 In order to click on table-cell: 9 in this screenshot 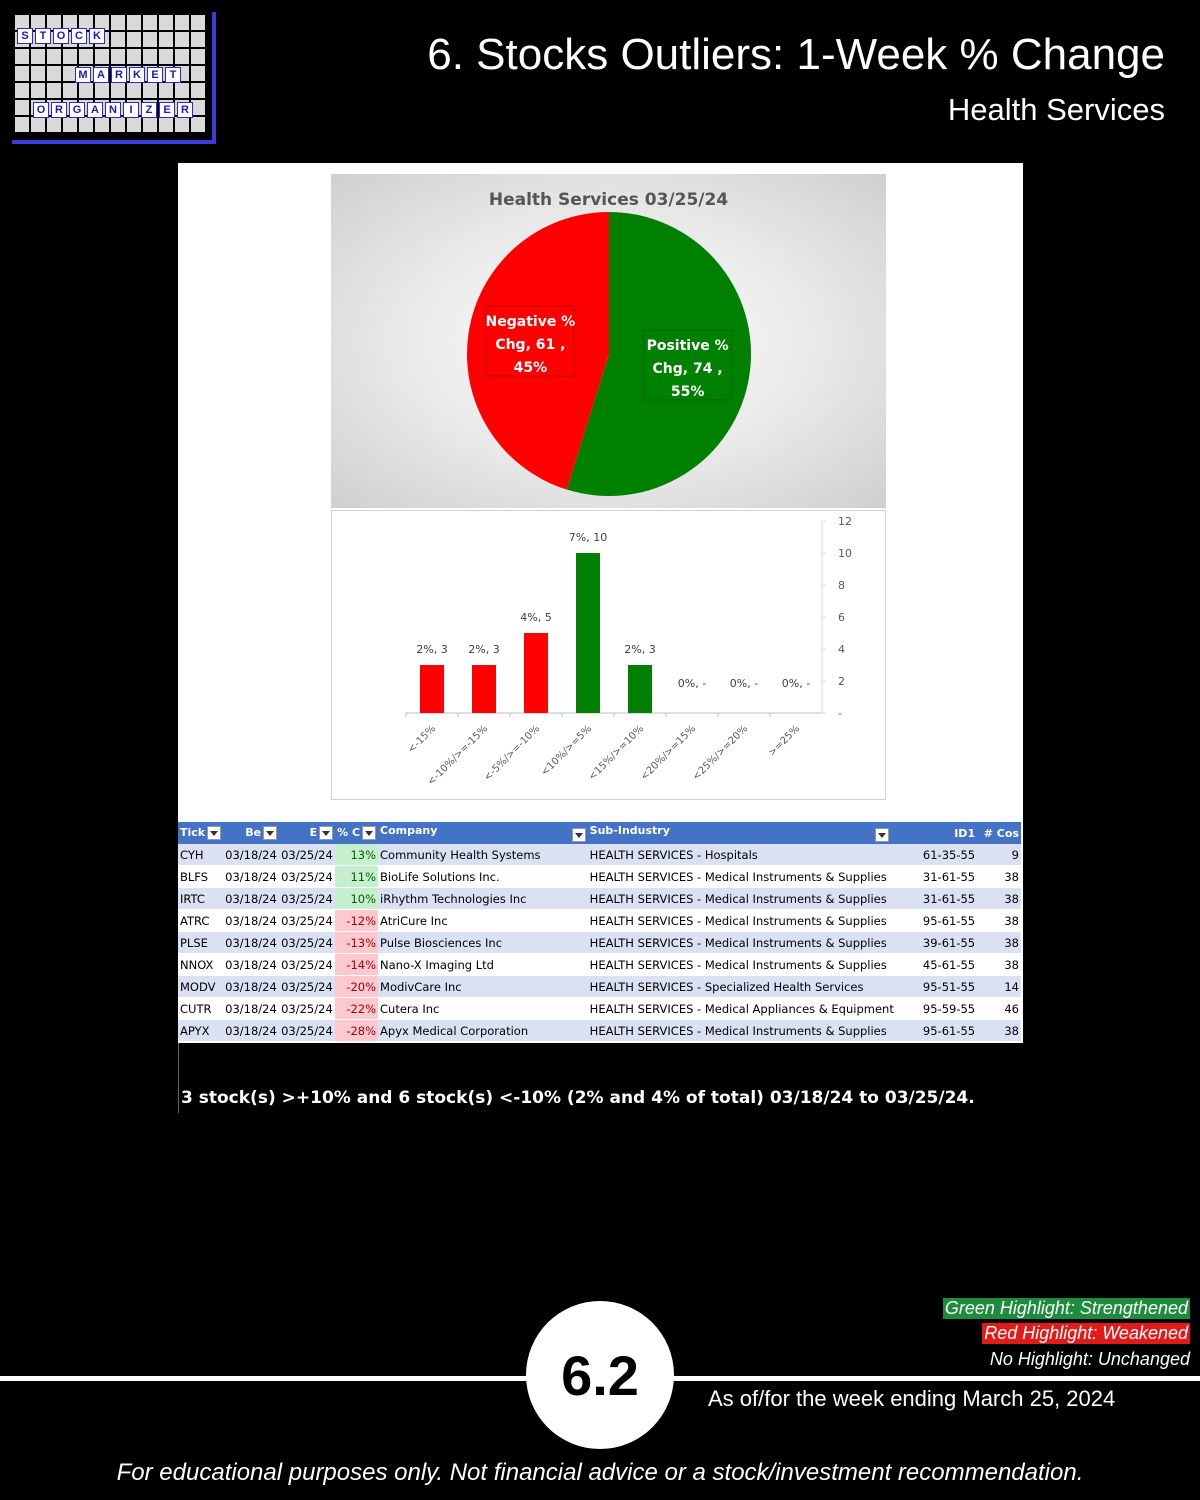, I will do `click(999, 855)`.